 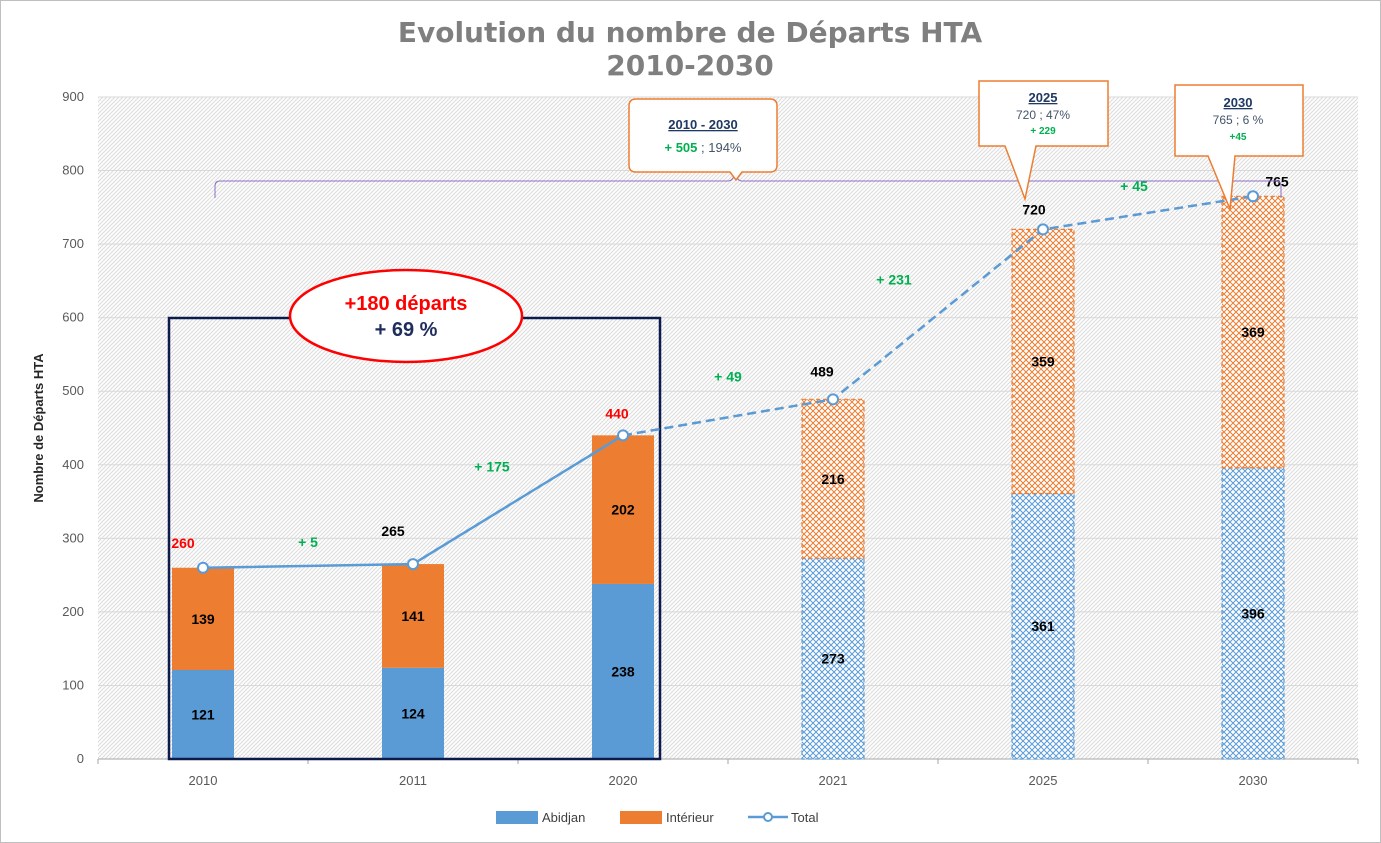 I want to click on y-axis-label: Nombre de Départs HTA, so click(x=38, y=428).